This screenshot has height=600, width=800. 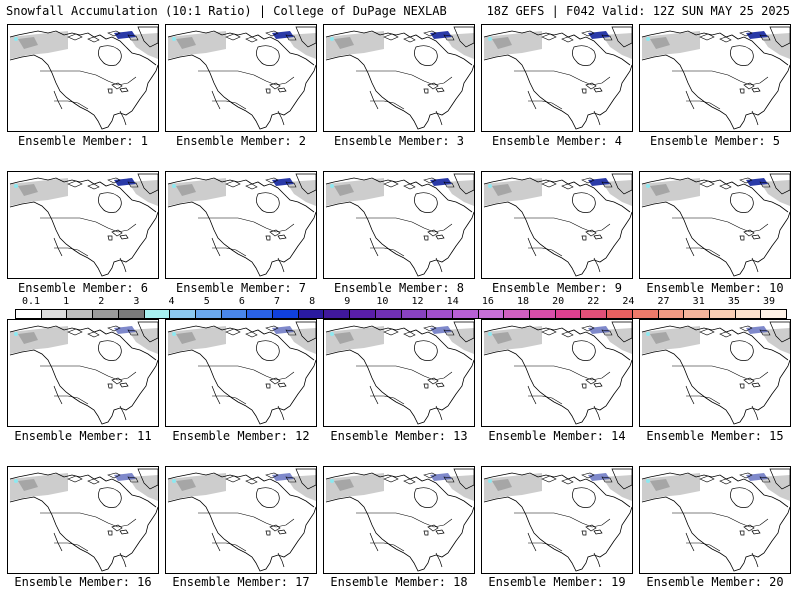 What do you see at coordinates (136, 301) in the screenshot?
I see `colorbar-tick-label: 3` at bounding box center [136, 301].